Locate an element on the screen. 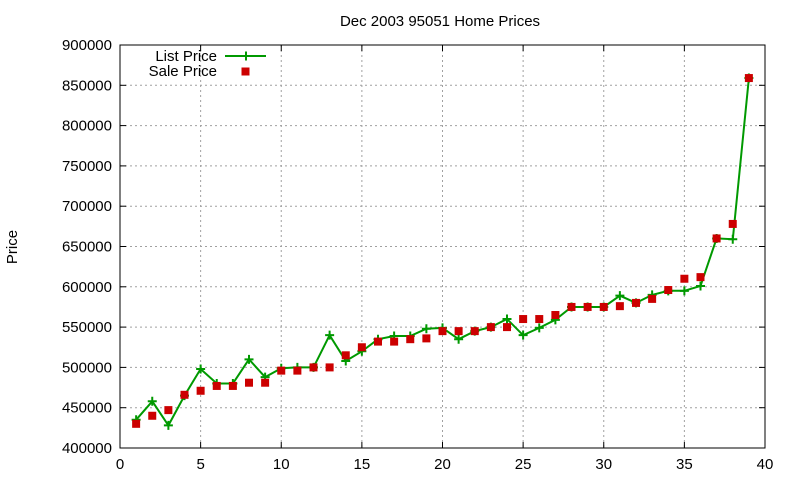  x-tick-label: 40 is located at coordinates (765, 464).